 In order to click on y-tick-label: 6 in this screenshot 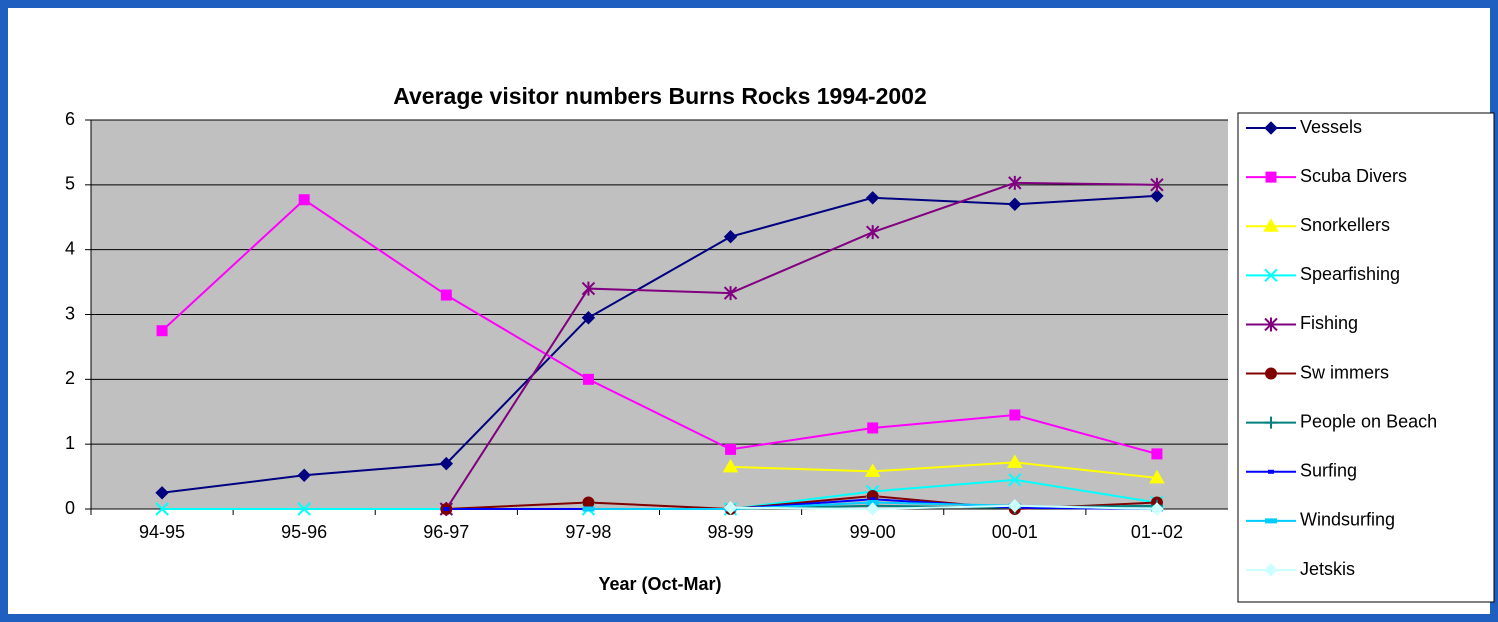, I will do `click(70, 119)`.